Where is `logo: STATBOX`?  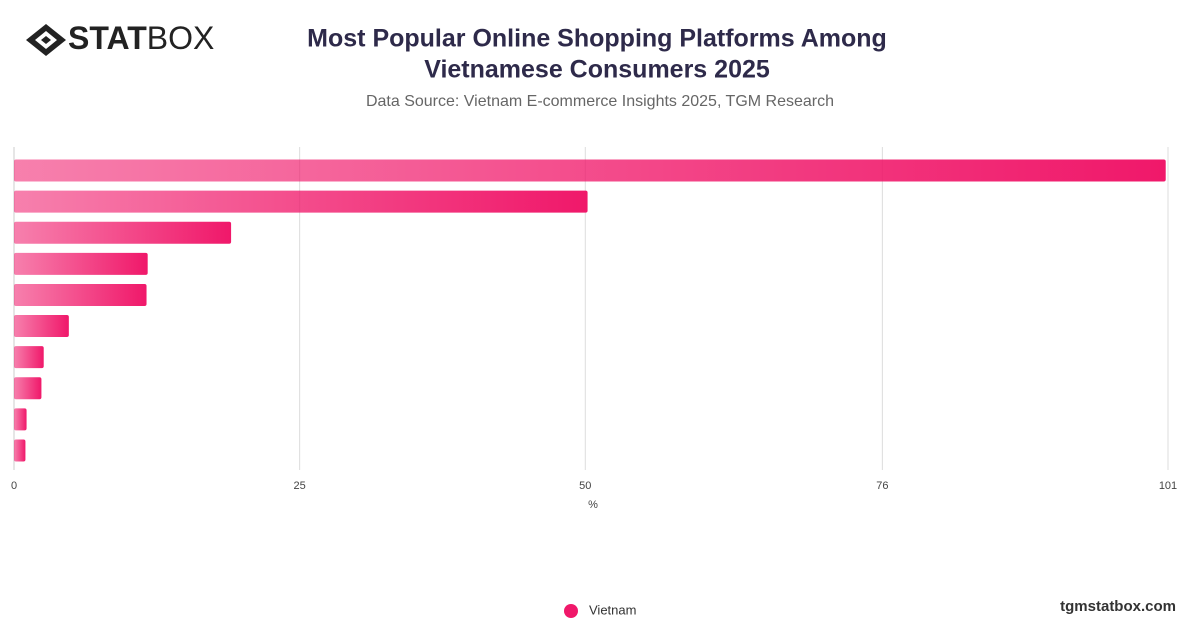 logo: STATBOX is located at coordinates (120, 38).